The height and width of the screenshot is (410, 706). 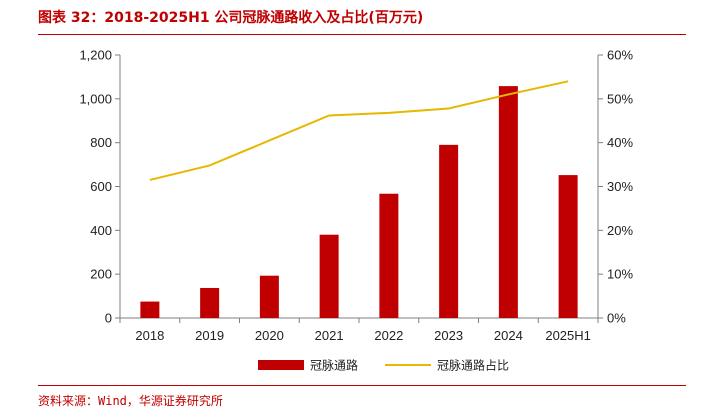 I want to click on line-path, so click(x=359, y=130).